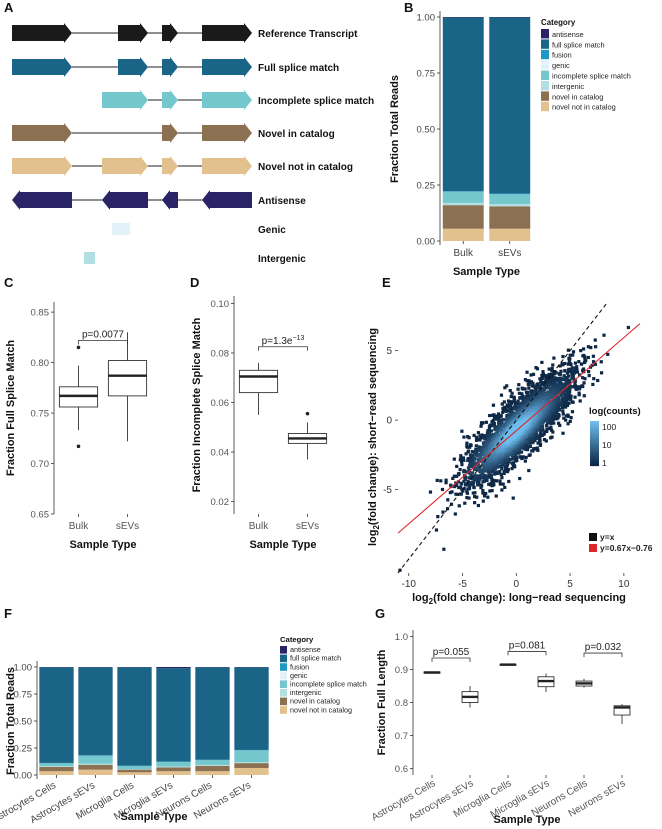  What do you see at coordinates (308, 34) in the screenshot?
I see `transcript-label: Reference Transcript` at bounding box center [308, 34].